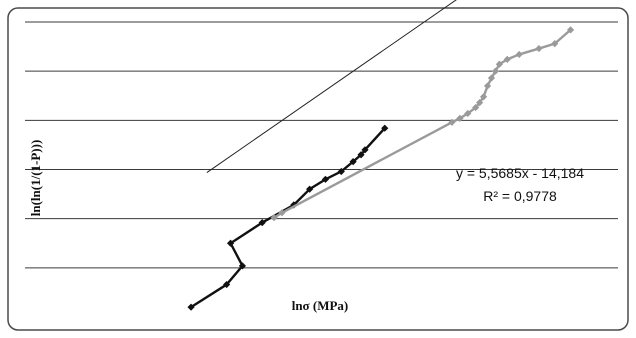 This screenshot has height=338, width=636. Describe the element at coordinates (520, 173) in the screenshot. I see `trendline-equation: y = 5,5685x - 14,184` at that location.